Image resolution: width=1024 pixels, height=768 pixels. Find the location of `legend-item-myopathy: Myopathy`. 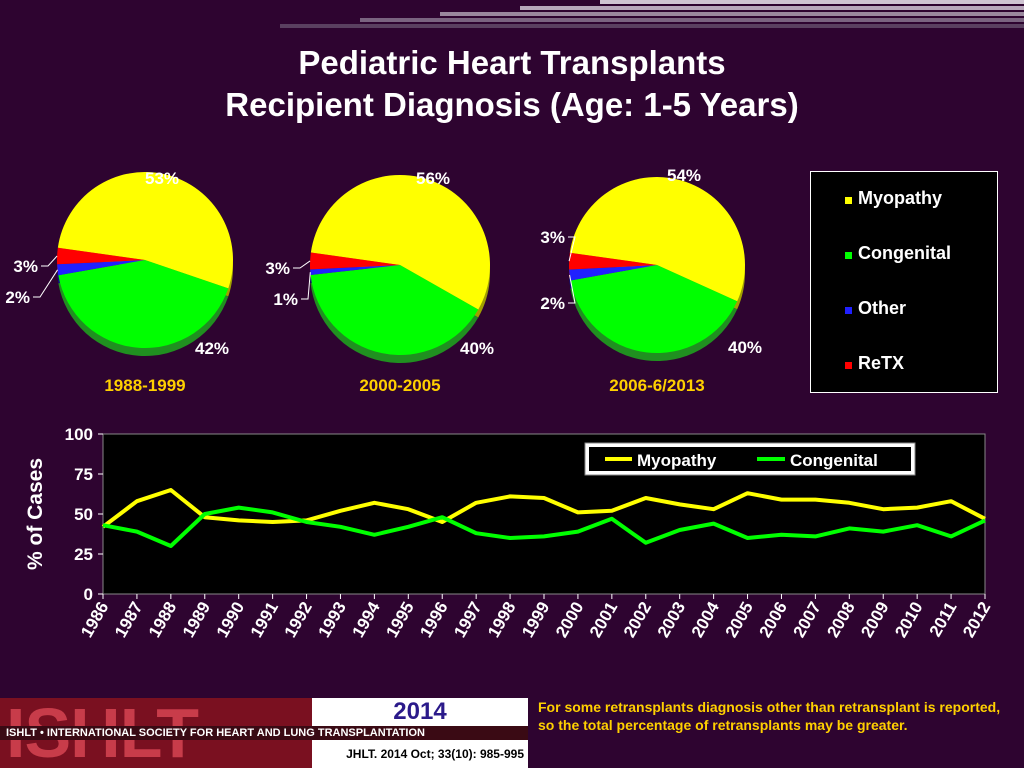

legend-item-myopathy: Myopathy is located at coordinates (893, 198).